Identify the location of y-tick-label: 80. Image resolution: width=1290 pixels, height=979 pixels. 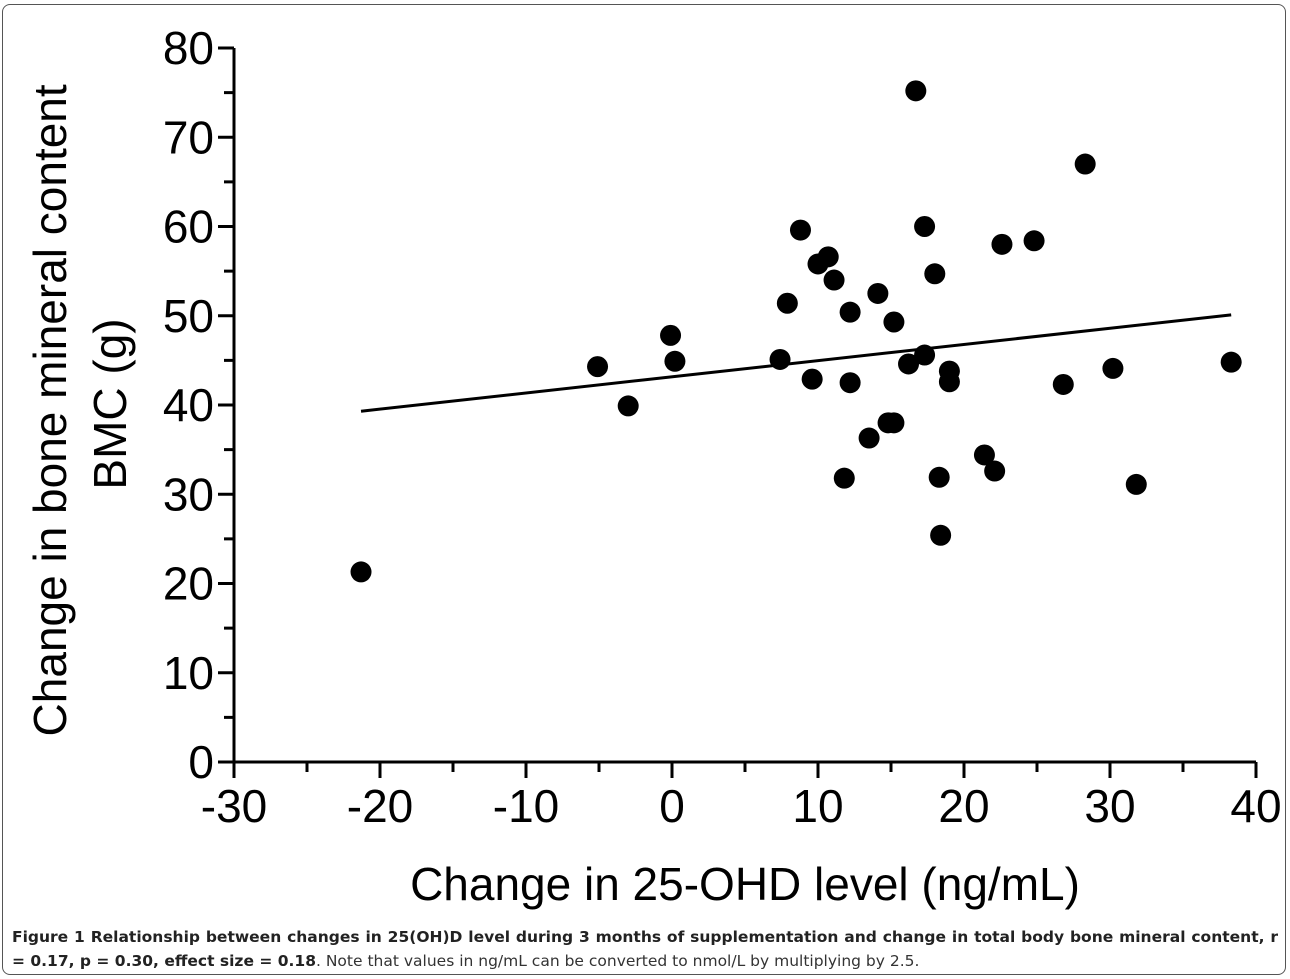
(188, 48).